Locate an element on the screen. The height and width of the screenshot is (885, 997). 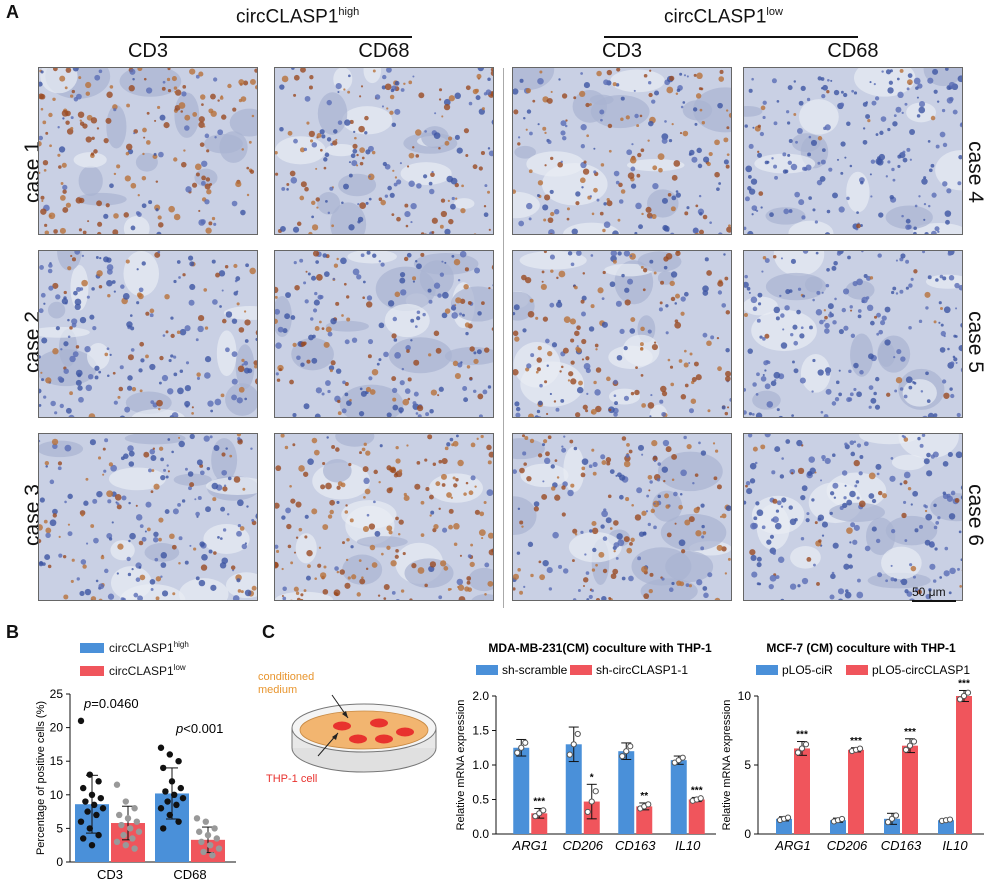
bar is located at coordinates (644, 820).